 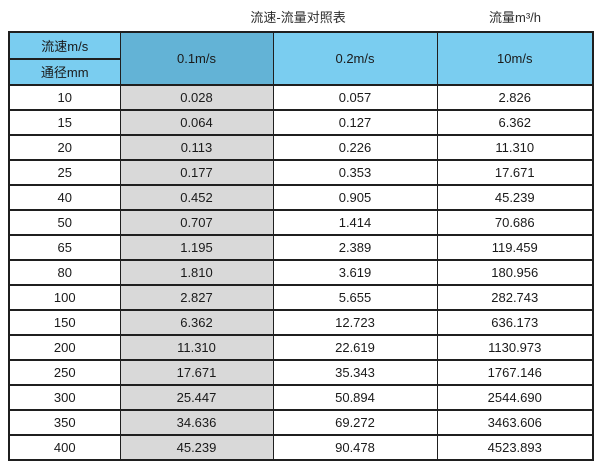 What do you see at coordinates (196, 297) in the screenshot?
I see `flow-0.1ms-cell: 2.827` at bounding box center [196, 297].